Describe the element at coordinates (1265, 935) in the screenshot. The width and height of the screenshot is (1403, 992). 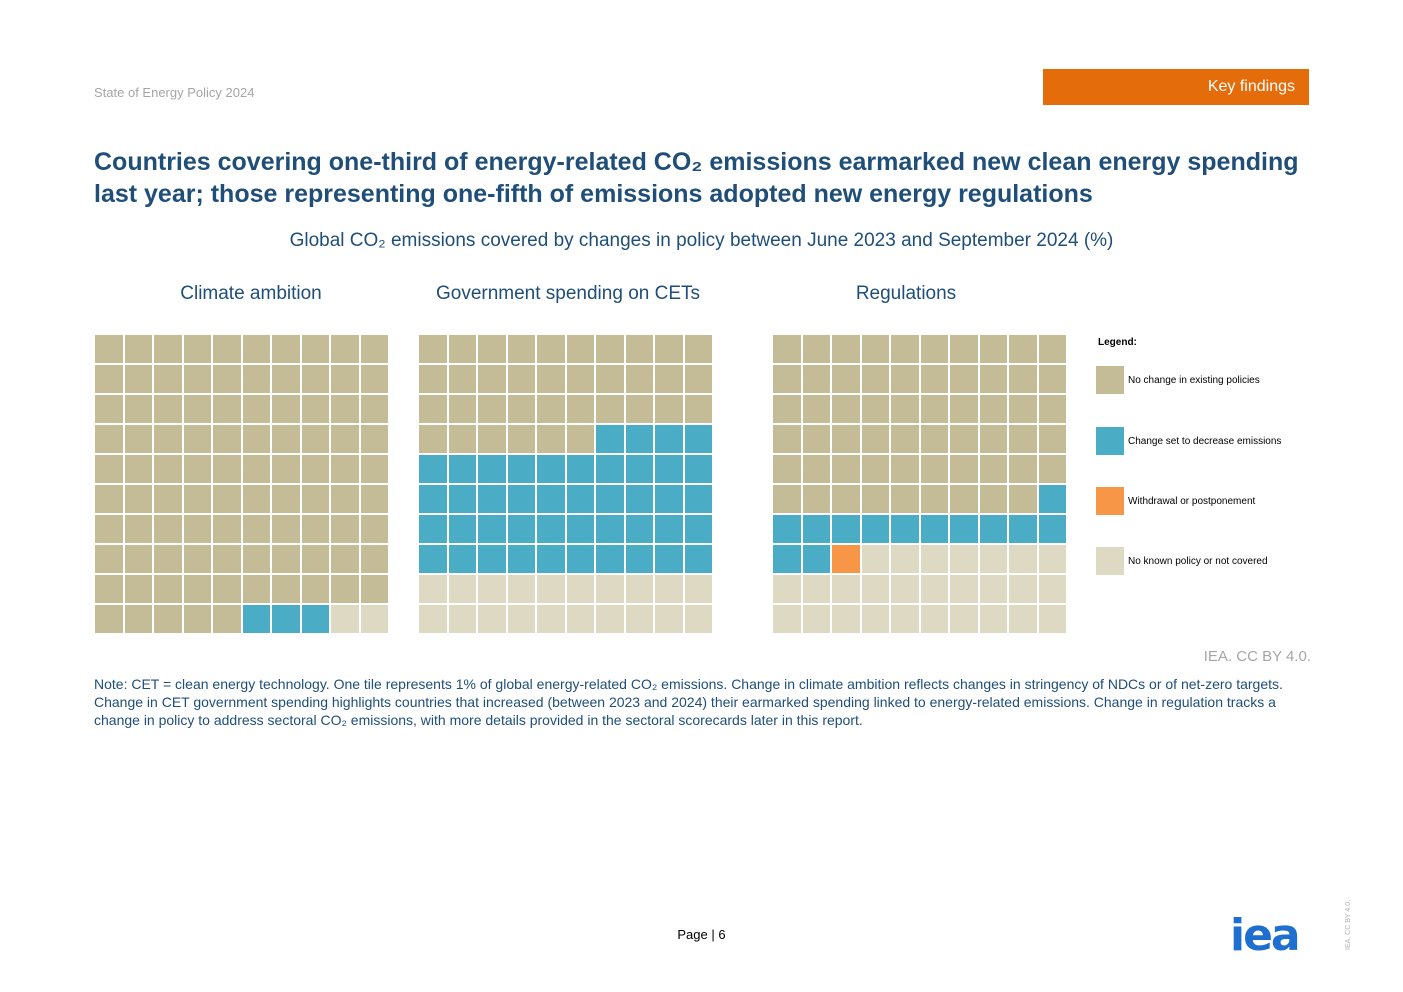
I see `iea-logo: iea` at that location.